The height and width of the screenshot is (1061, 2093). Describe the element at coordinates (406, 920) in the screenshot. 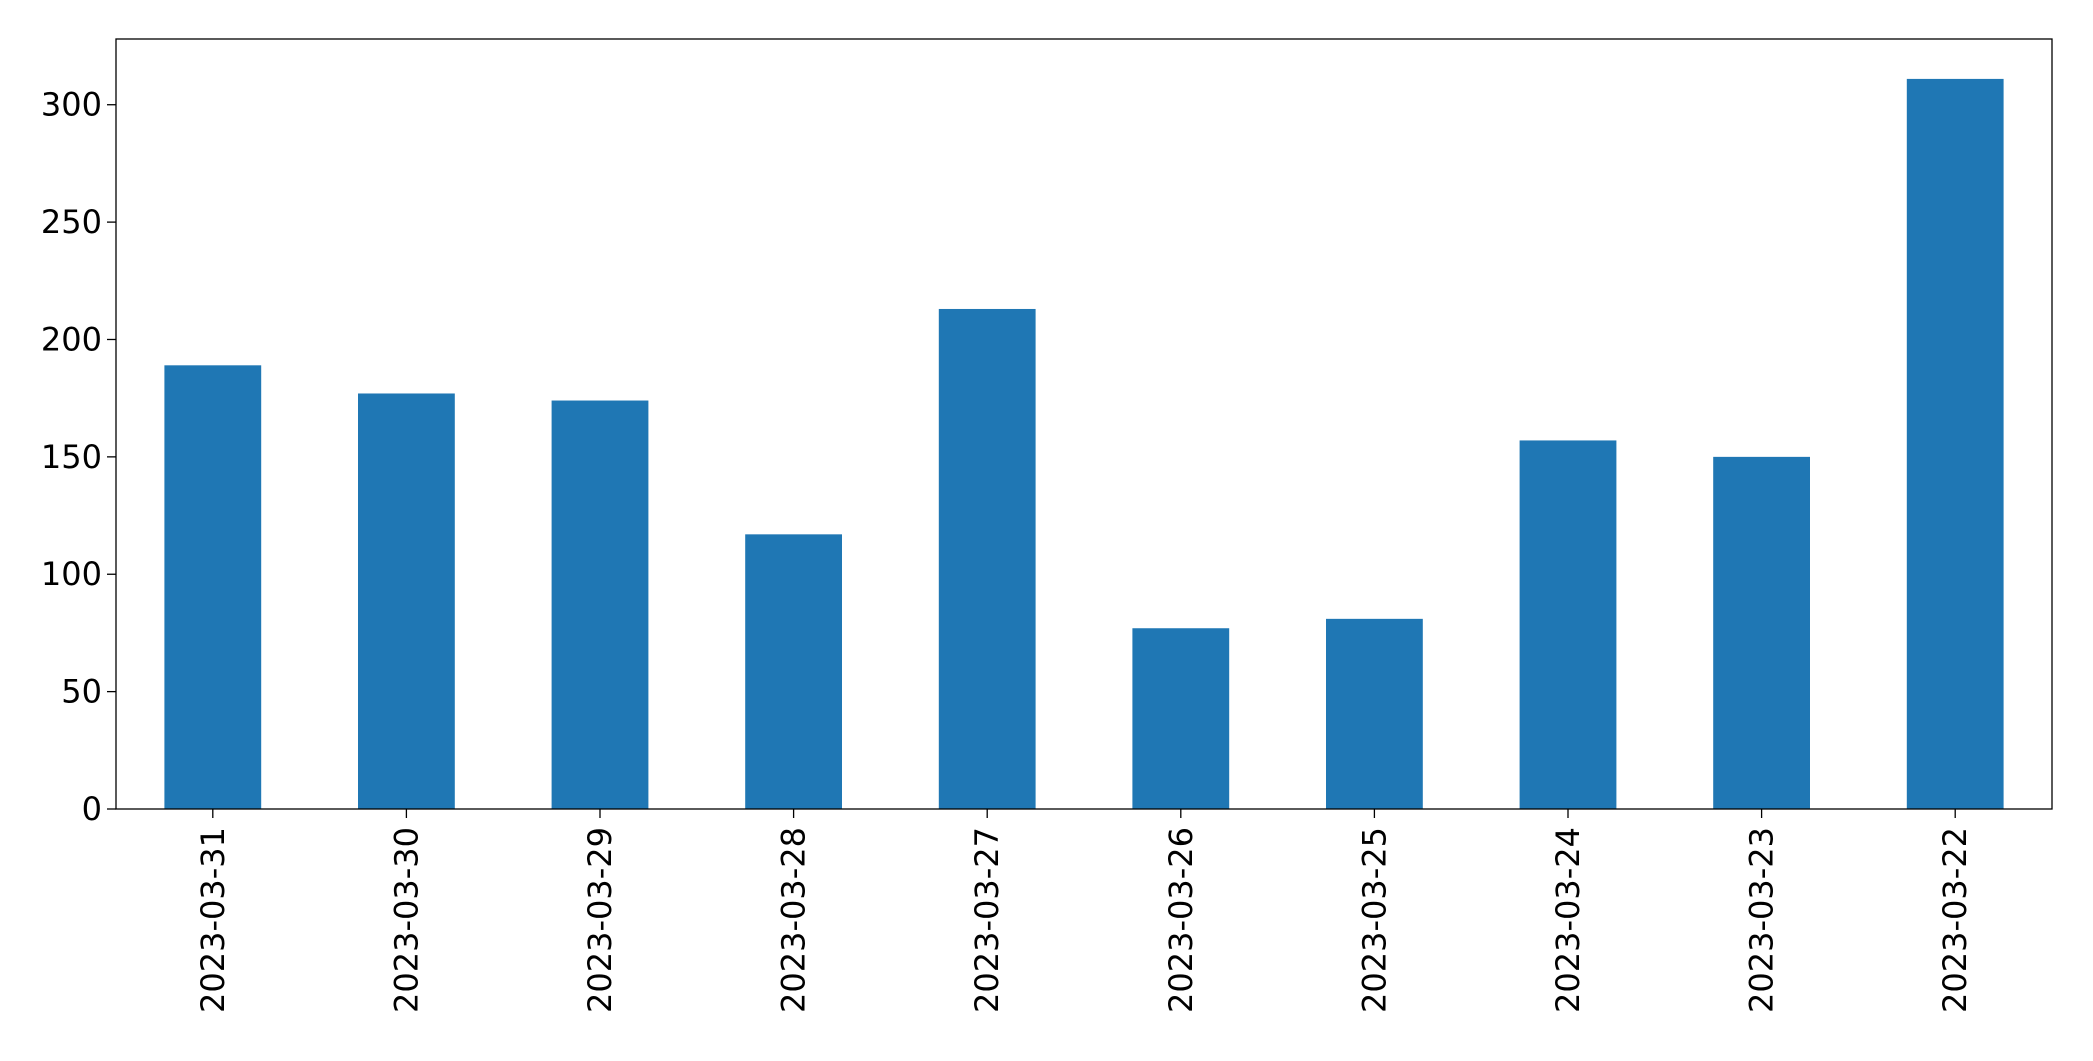

I see `x-tick-label: 2023-03-30` at that location.